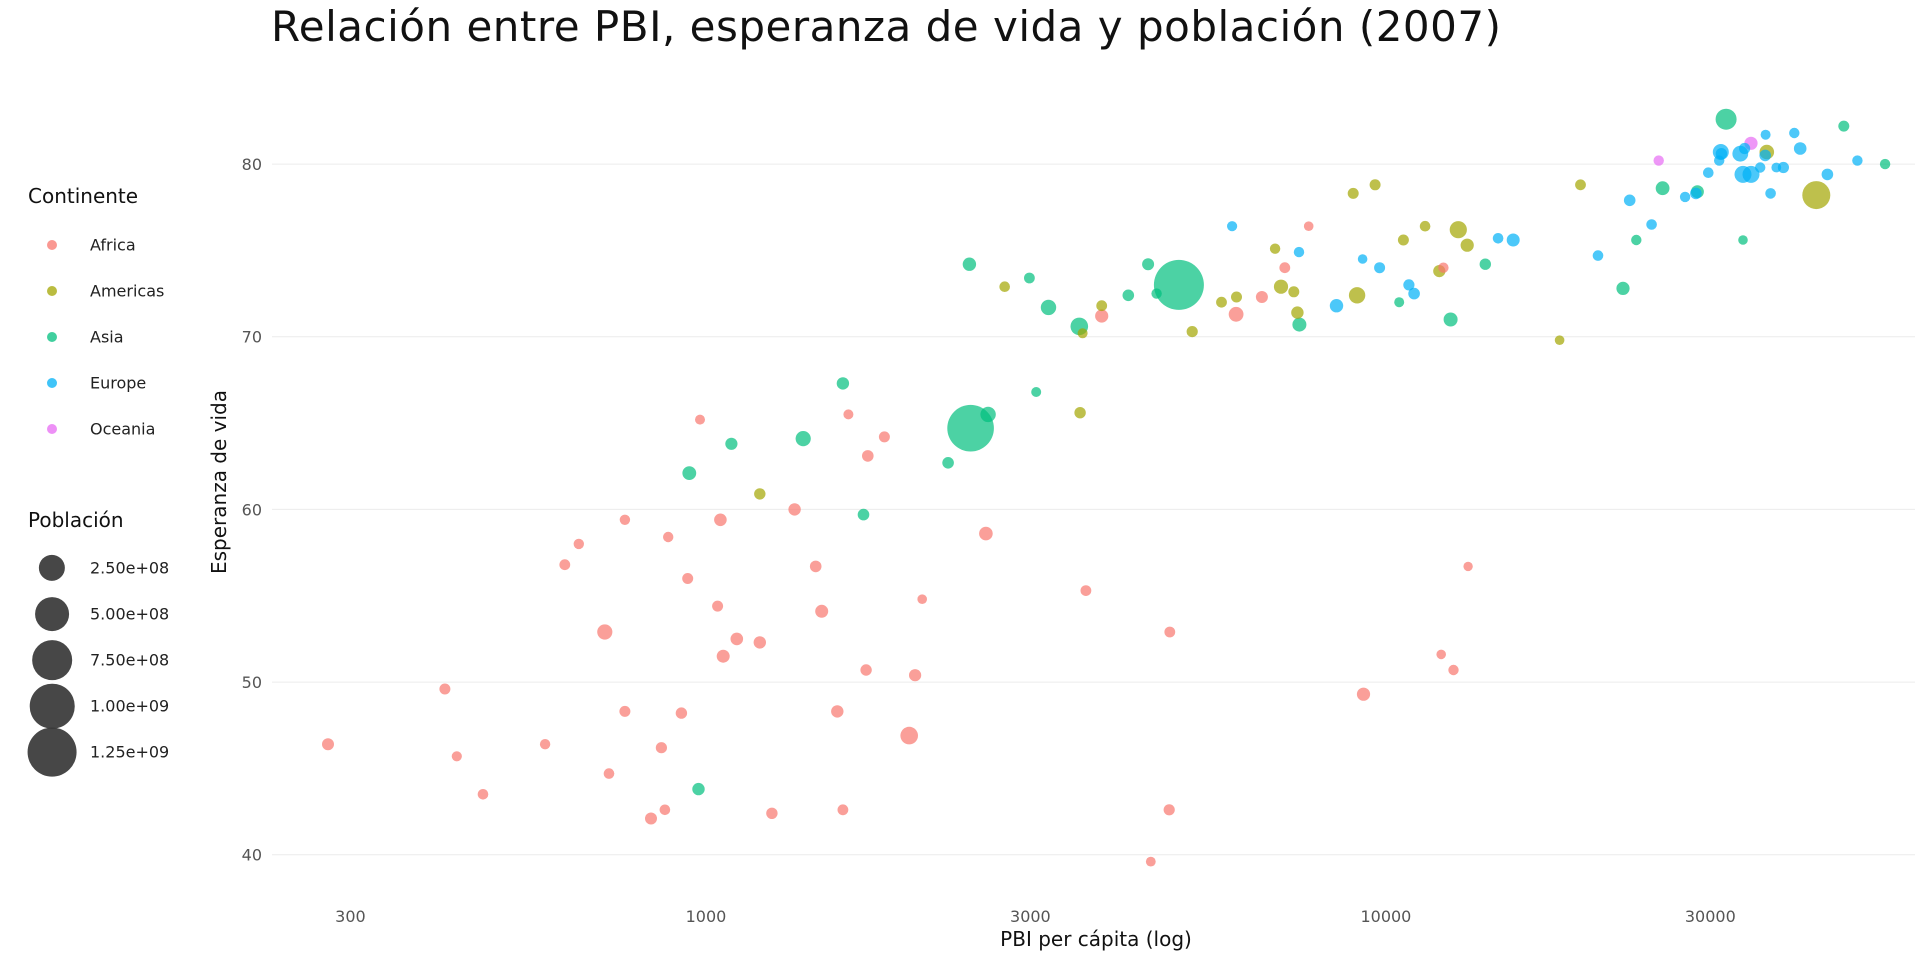 Image resolution: width=1920 pixels, height=960 pixels. I want to click on size-legend-label: 2.50e+08, so click(130, 568).